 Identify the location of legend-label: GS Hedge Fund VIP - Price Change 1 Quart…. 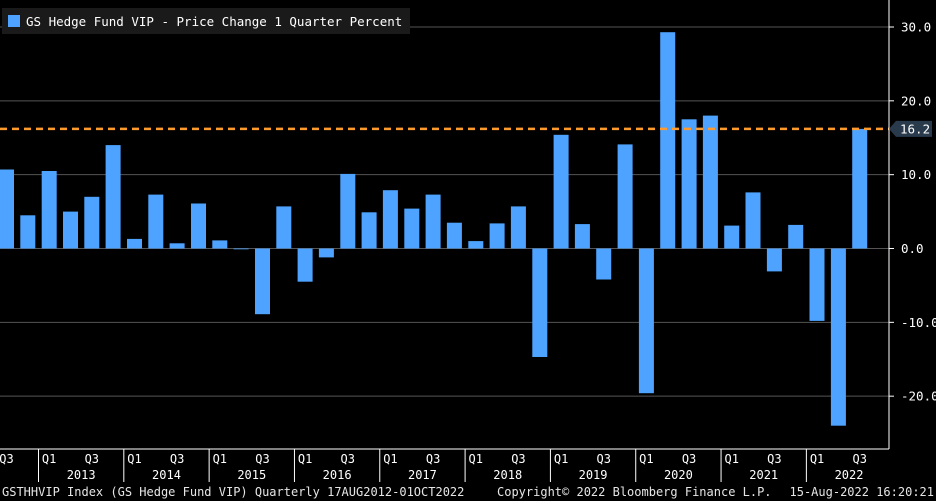
(214, 21).